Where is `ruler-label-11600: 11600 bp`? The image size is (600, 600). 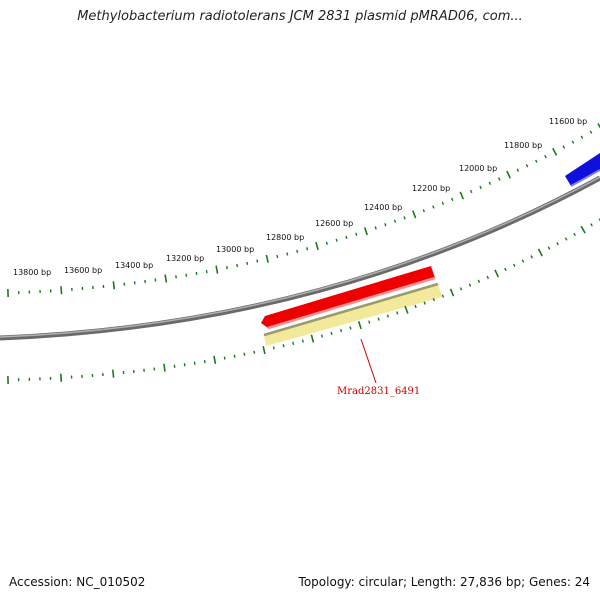 ruler-label-11600: 11600 bp is located at coordinates (568, 121).